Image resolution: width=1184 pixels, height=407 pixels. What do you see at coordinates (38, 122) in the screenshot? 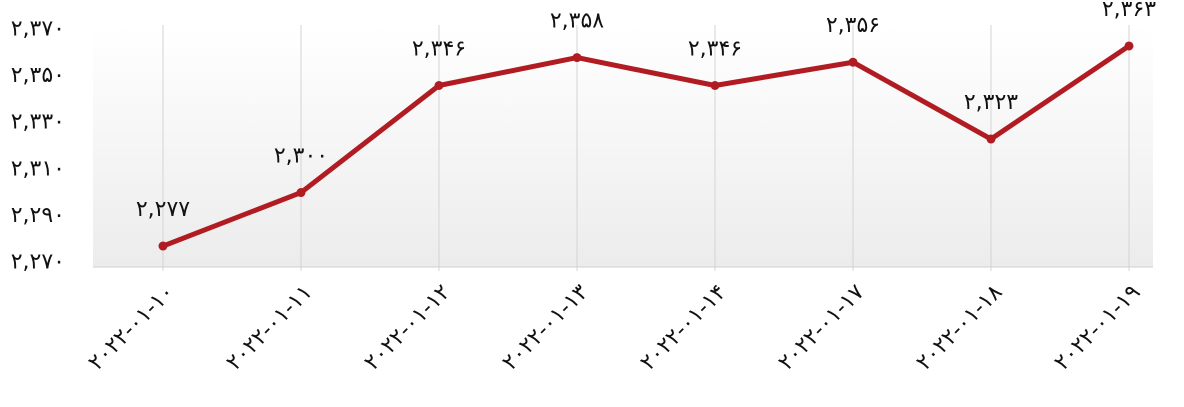
I see `y-tick-label: ۲,۳۳۰` at bounding box center [38, 122].